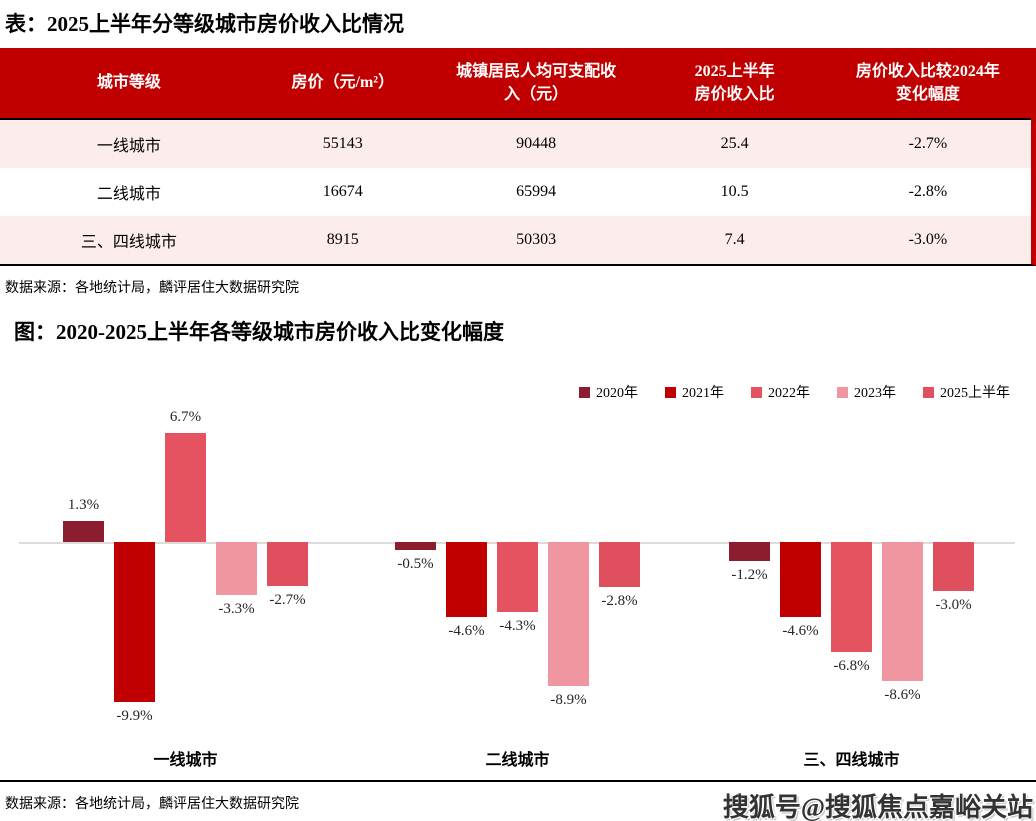 This screenshot has height=821, width=1036. I want to click on bar-value-label: 1.3%, so click(83, 504).